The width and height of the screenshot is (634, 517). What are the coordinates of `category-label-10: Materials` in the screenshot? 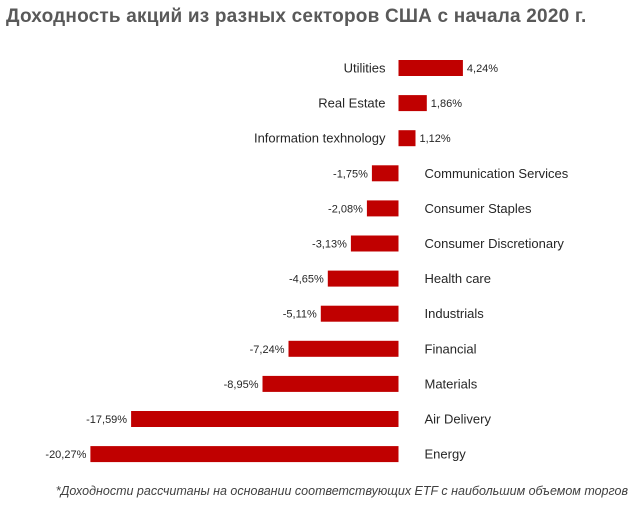 It's located at (451, 383).